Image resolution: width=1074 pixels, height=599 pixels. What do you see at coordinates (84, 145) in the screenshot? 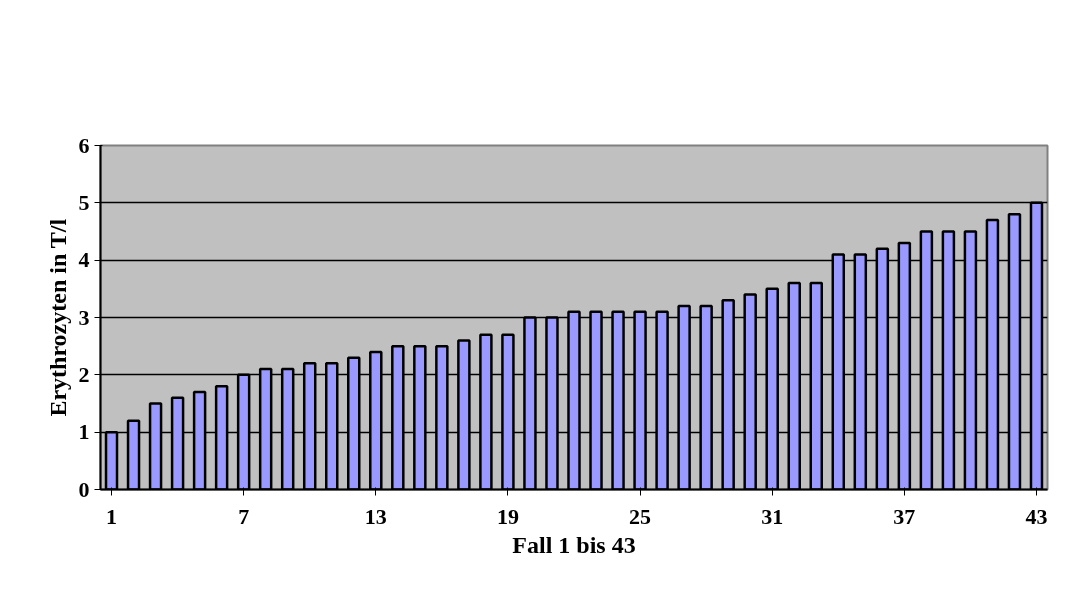
I see `y-tick-label: 6` at bounding box center [84, 145].